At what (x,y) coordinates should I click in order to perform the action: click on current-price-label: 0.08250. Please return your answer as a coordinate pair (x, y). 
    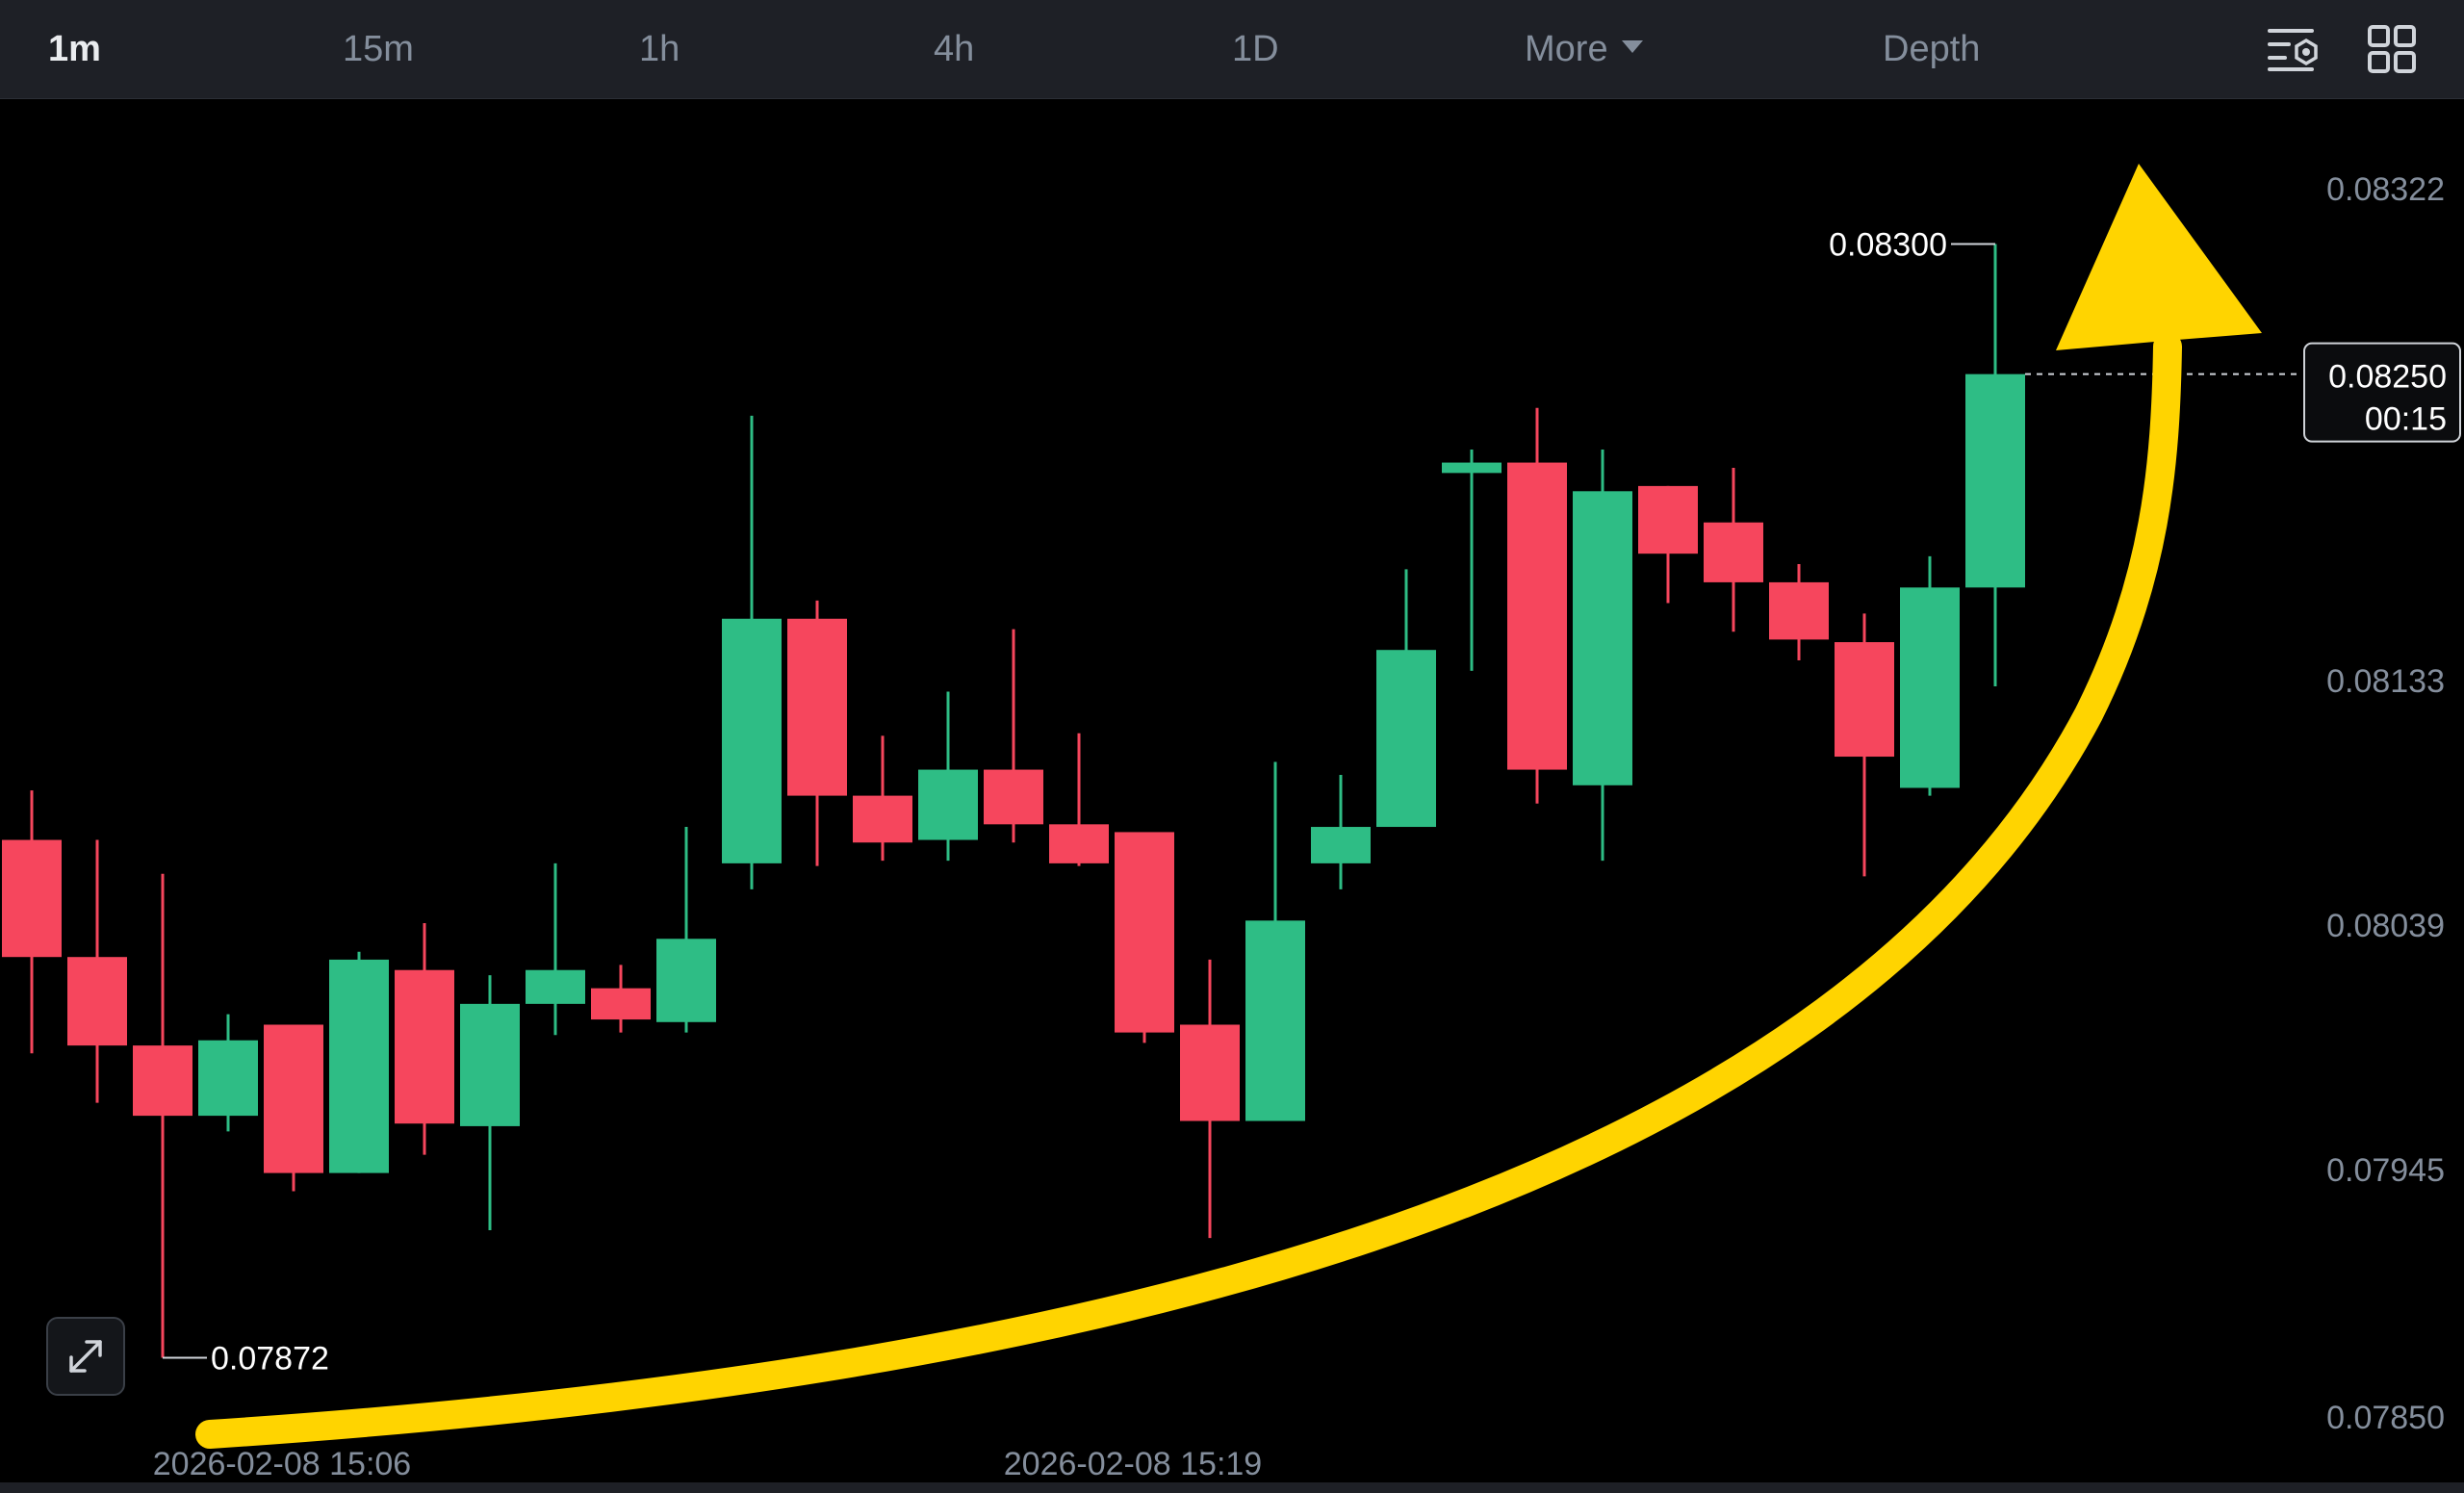
    Looking at the image, I should click on (2387, 377).